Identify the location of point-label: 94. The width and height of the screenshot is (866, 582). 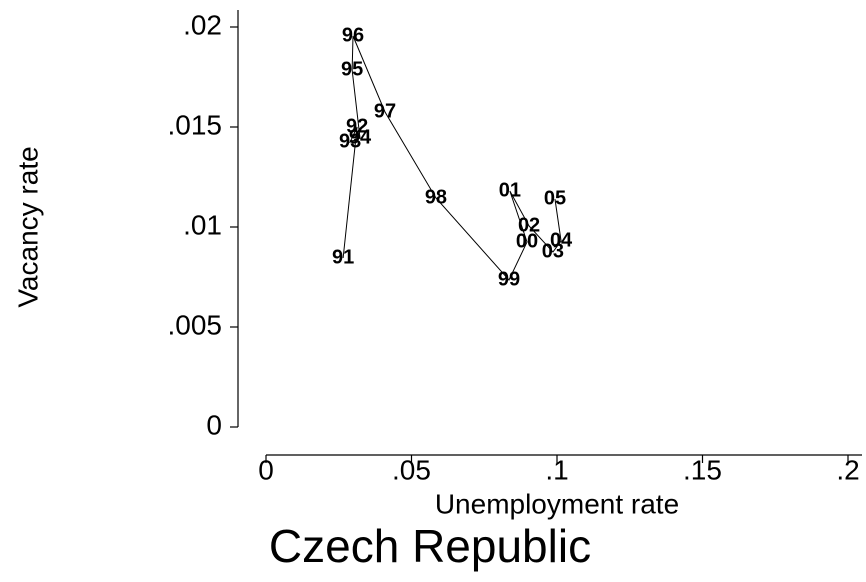
(360, 137).